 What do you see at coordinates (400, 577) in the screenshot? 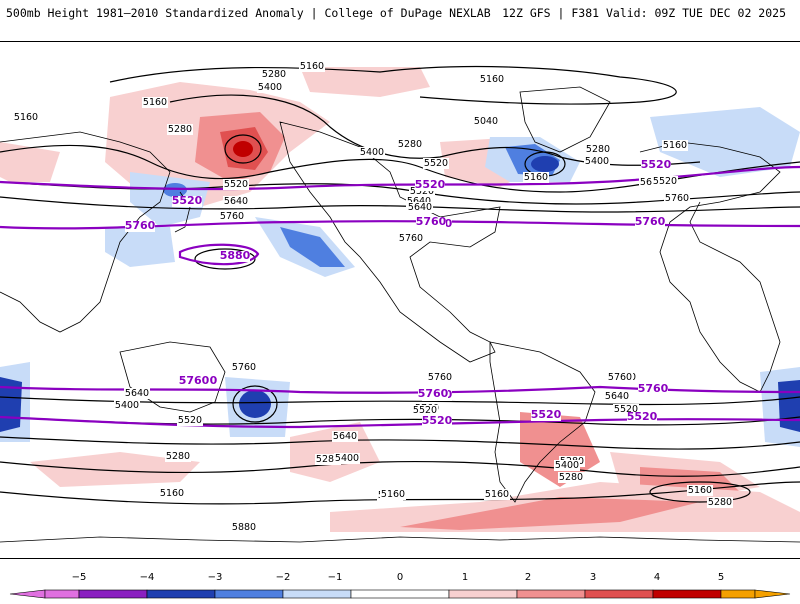
I see `legend-tick-zero: 0` at bounding box center [400, 577].